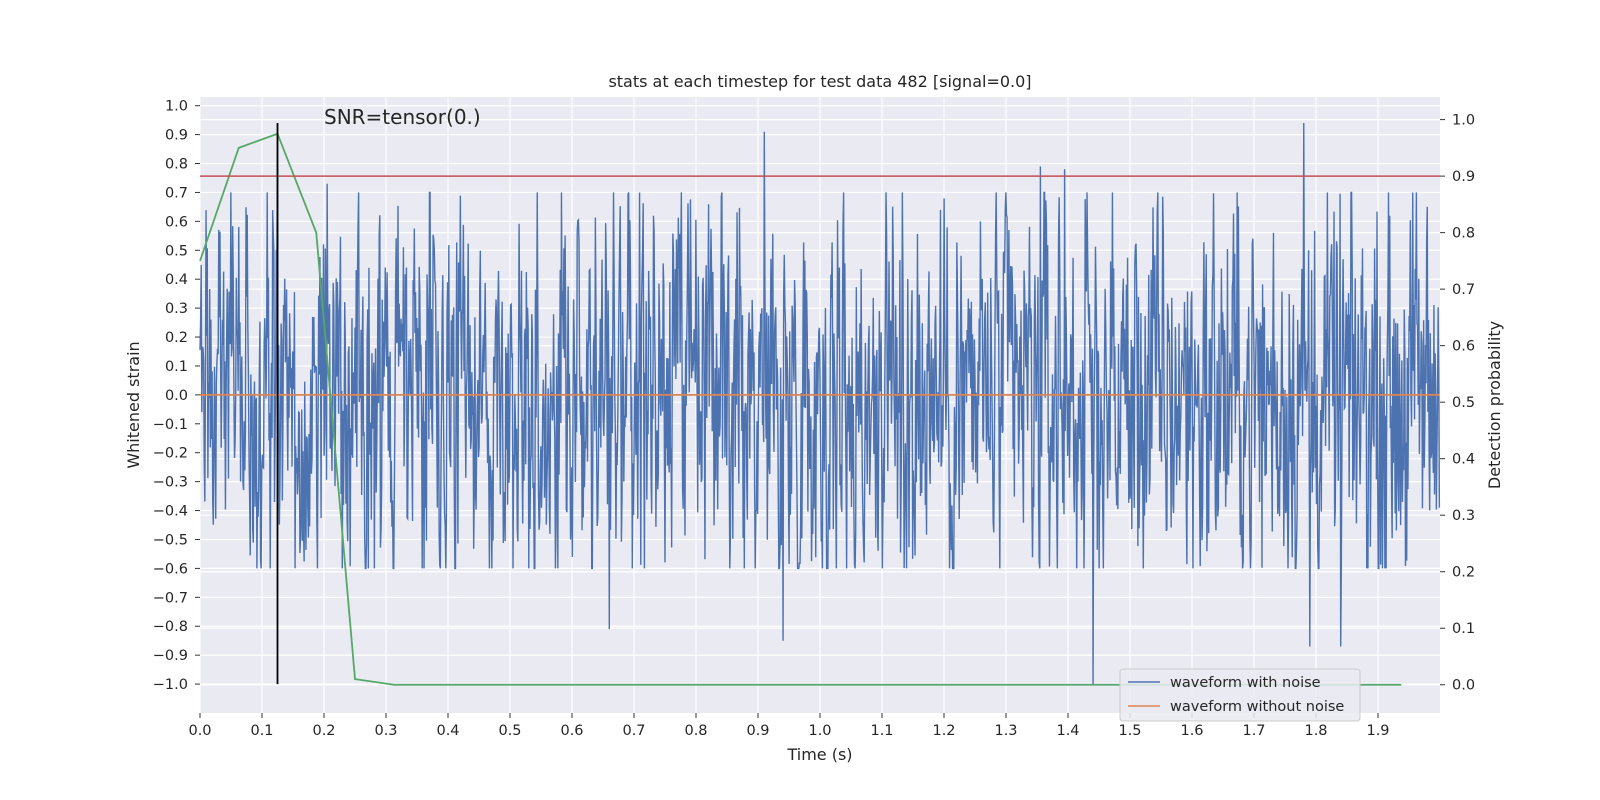  Describe the element at coordinates (757, 731) in the screenshot. I see `x-tick-label: 0.9` at that location.